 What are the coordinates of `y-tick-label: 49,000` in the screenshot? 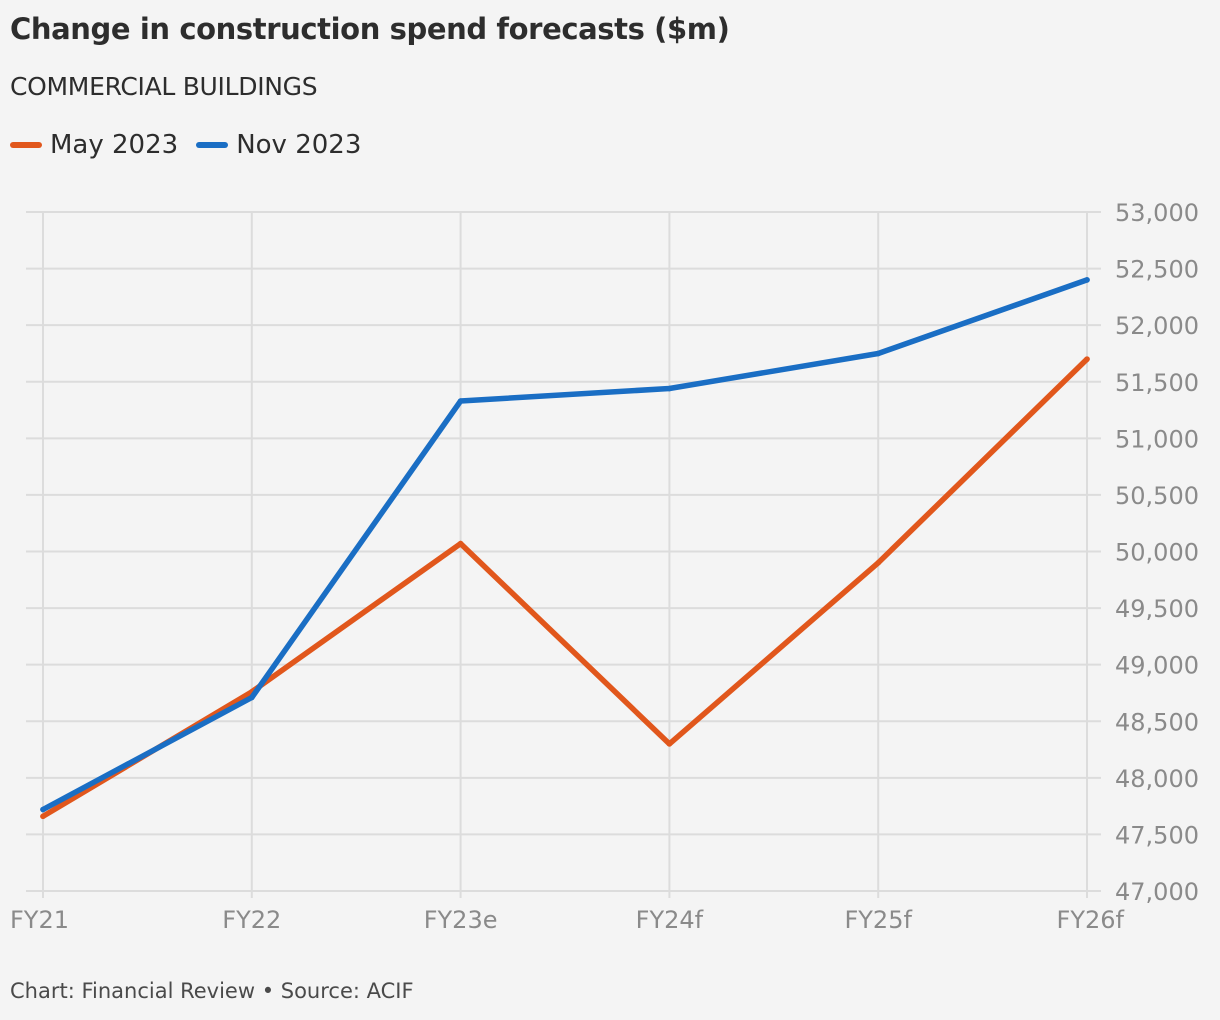 It's located at (1157, 666).